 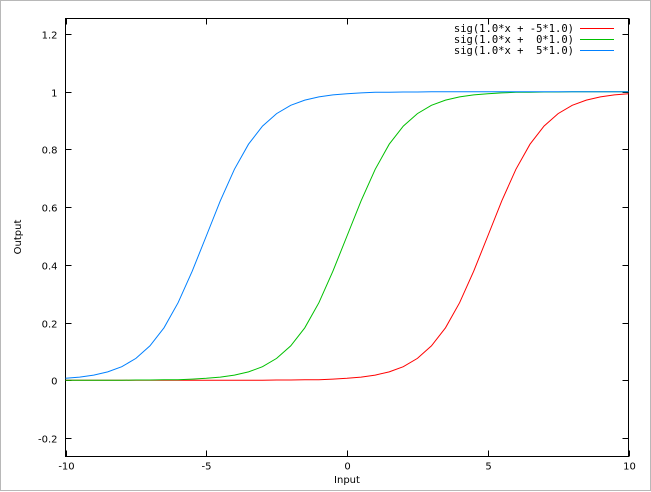 What do you see at coordinates (54, 94) in the screenshot?
I see `y-tick-label: 1` at bounding box center [54, 94].